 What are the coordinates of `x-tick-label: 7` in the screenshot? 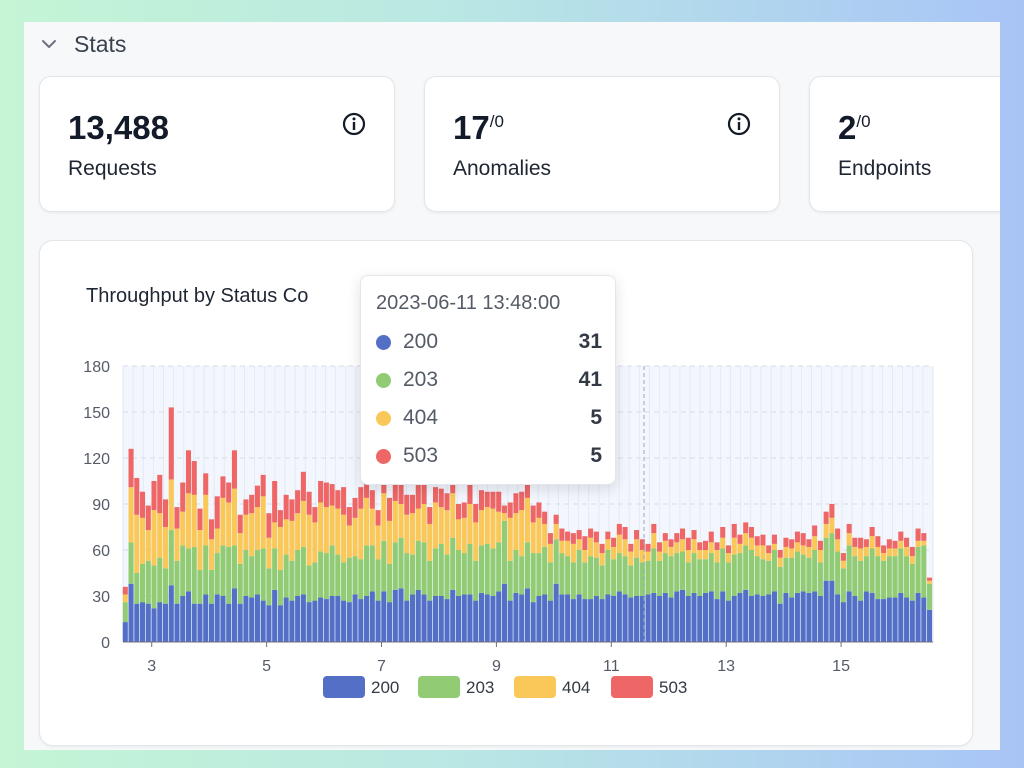 It's located at (381, 666).